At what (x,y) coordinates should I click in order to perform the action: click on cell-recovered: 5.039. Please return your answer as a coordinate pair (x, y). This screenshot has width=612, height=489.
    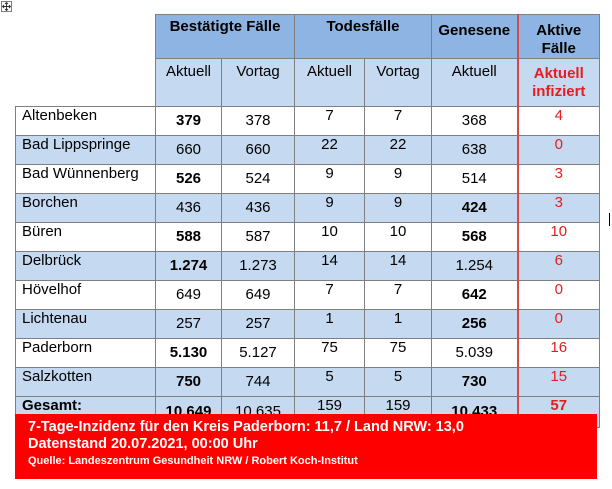
    Looking at the image, I should click on (474, 353).